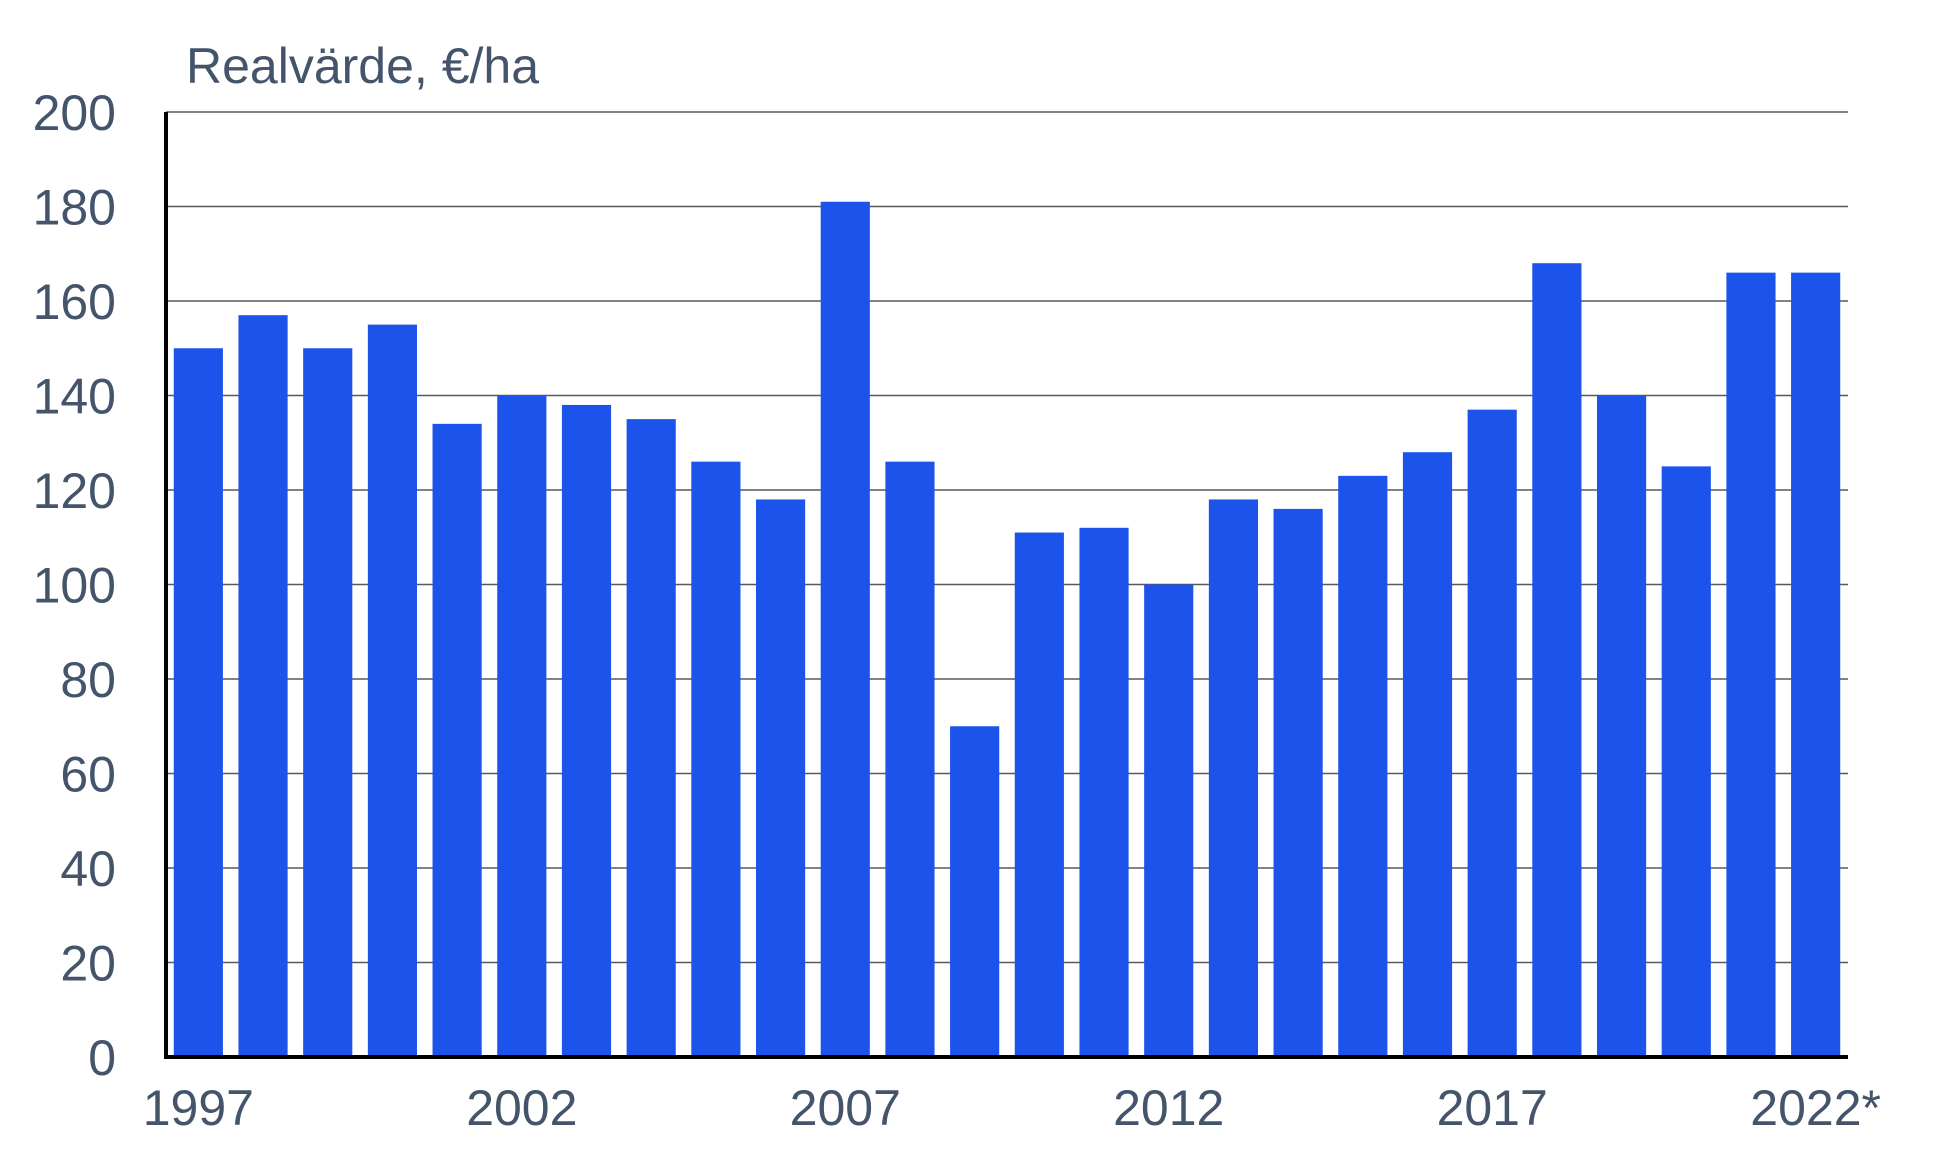  What do you see at coordinates (1751, 664) in the screenshot?
I see `bar-2021` at bounding box center [1751, 664].